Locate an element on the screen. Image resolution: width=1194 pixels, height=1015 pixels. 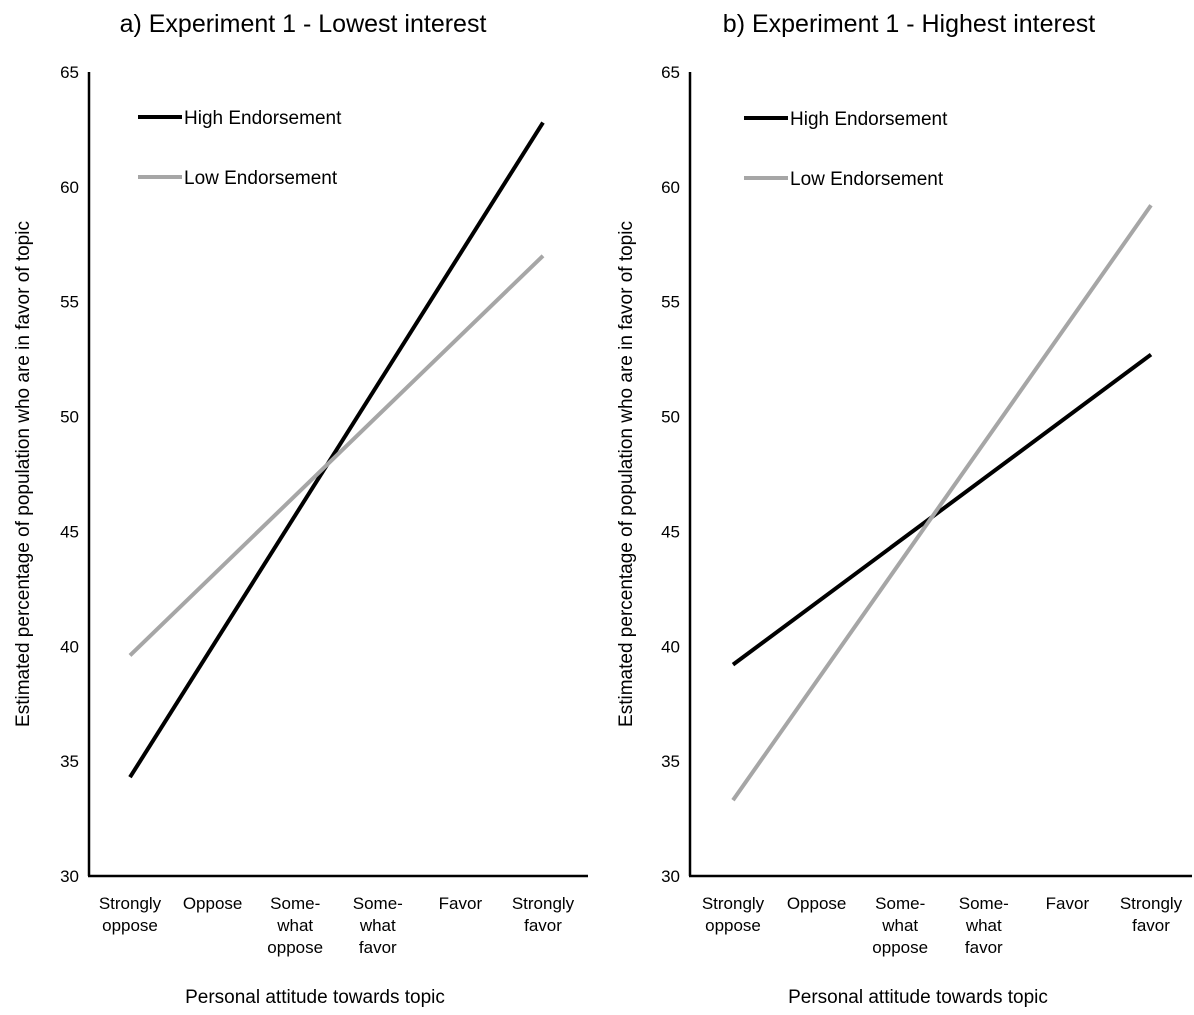
chart-a-y-tick-label: 30 is located at coordinates (69, 876).